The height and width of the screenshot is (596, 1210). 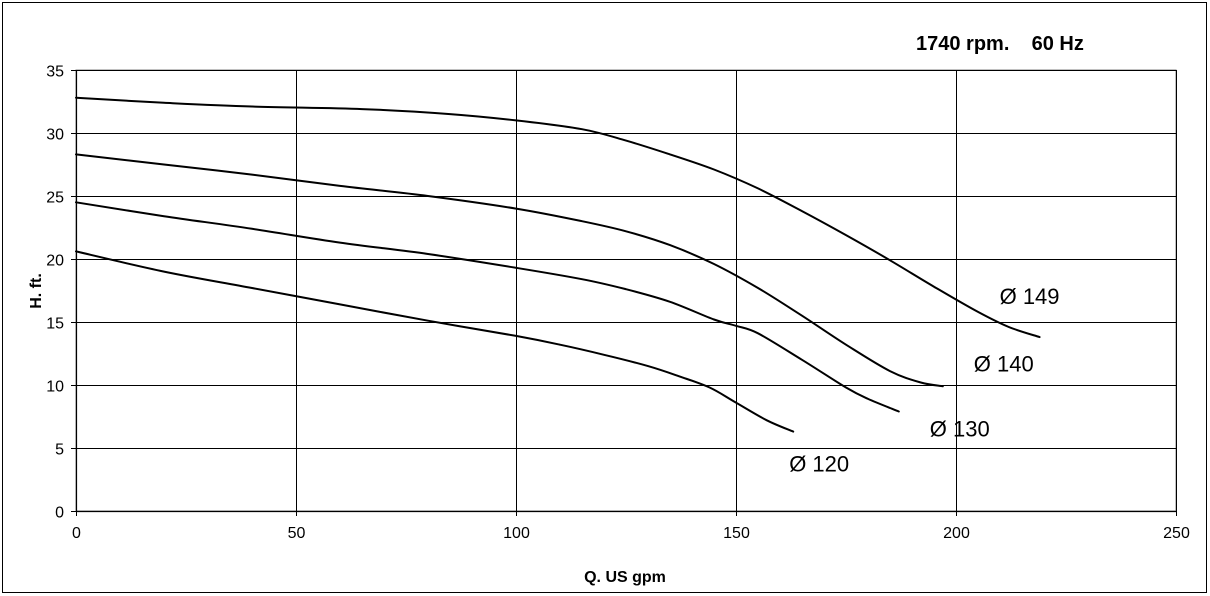 What do you see at coordinates (1030, 296) in the screenshot?
I see `series-label-1: Ø 149` at bounding box center [1030, 296].